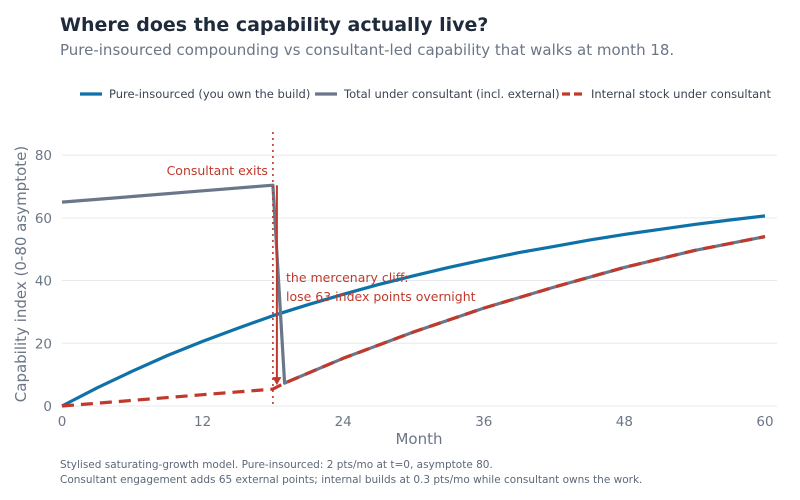  Describe the element at coordinates (277, 381) in the screenshot. I see `cliff-arrow-head` at that location.